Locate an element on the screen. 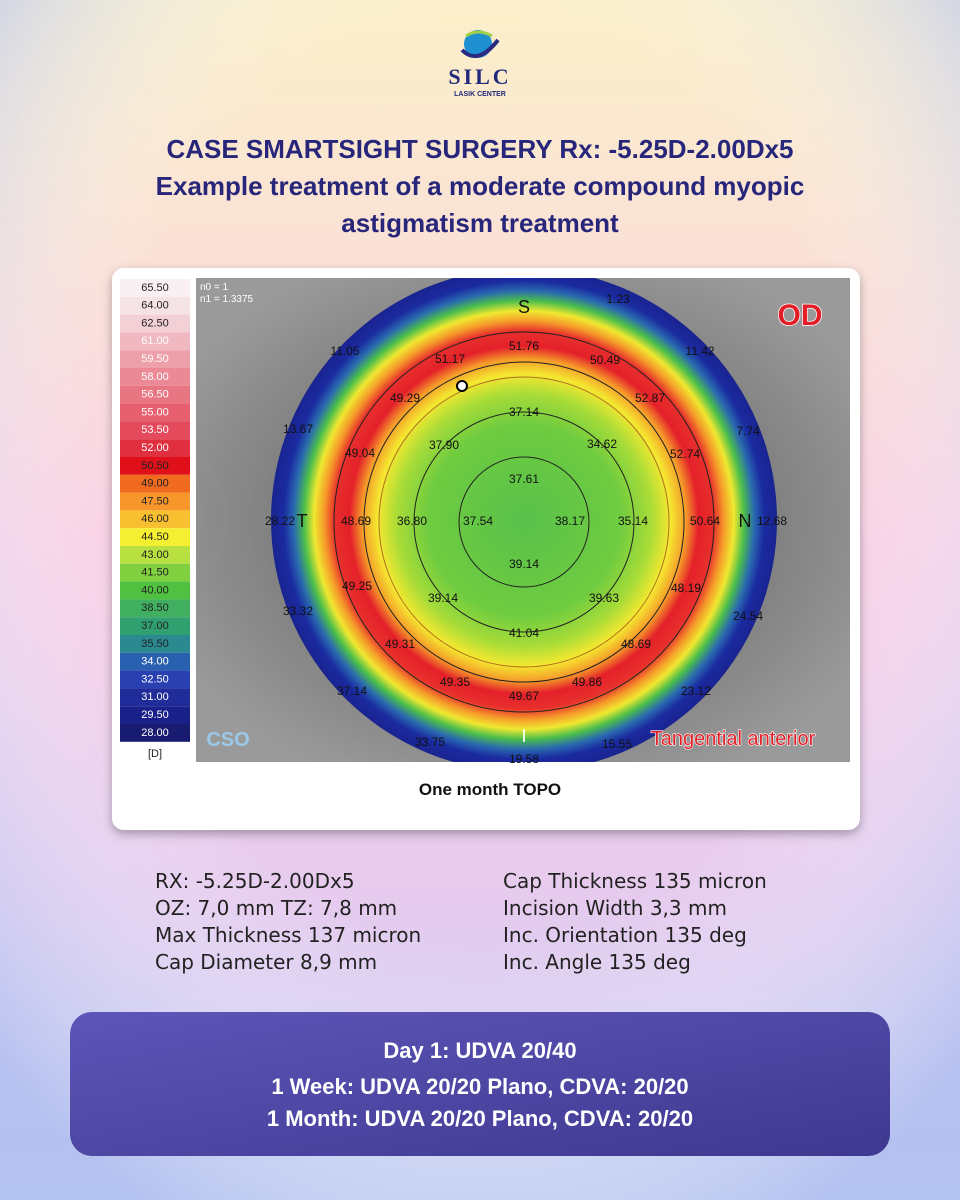 The image size is (960, 1200). result-line: 1 Month: UDVA 20/20 Plano, CDVA: 20/20 is located at coordinates (480, 1118).